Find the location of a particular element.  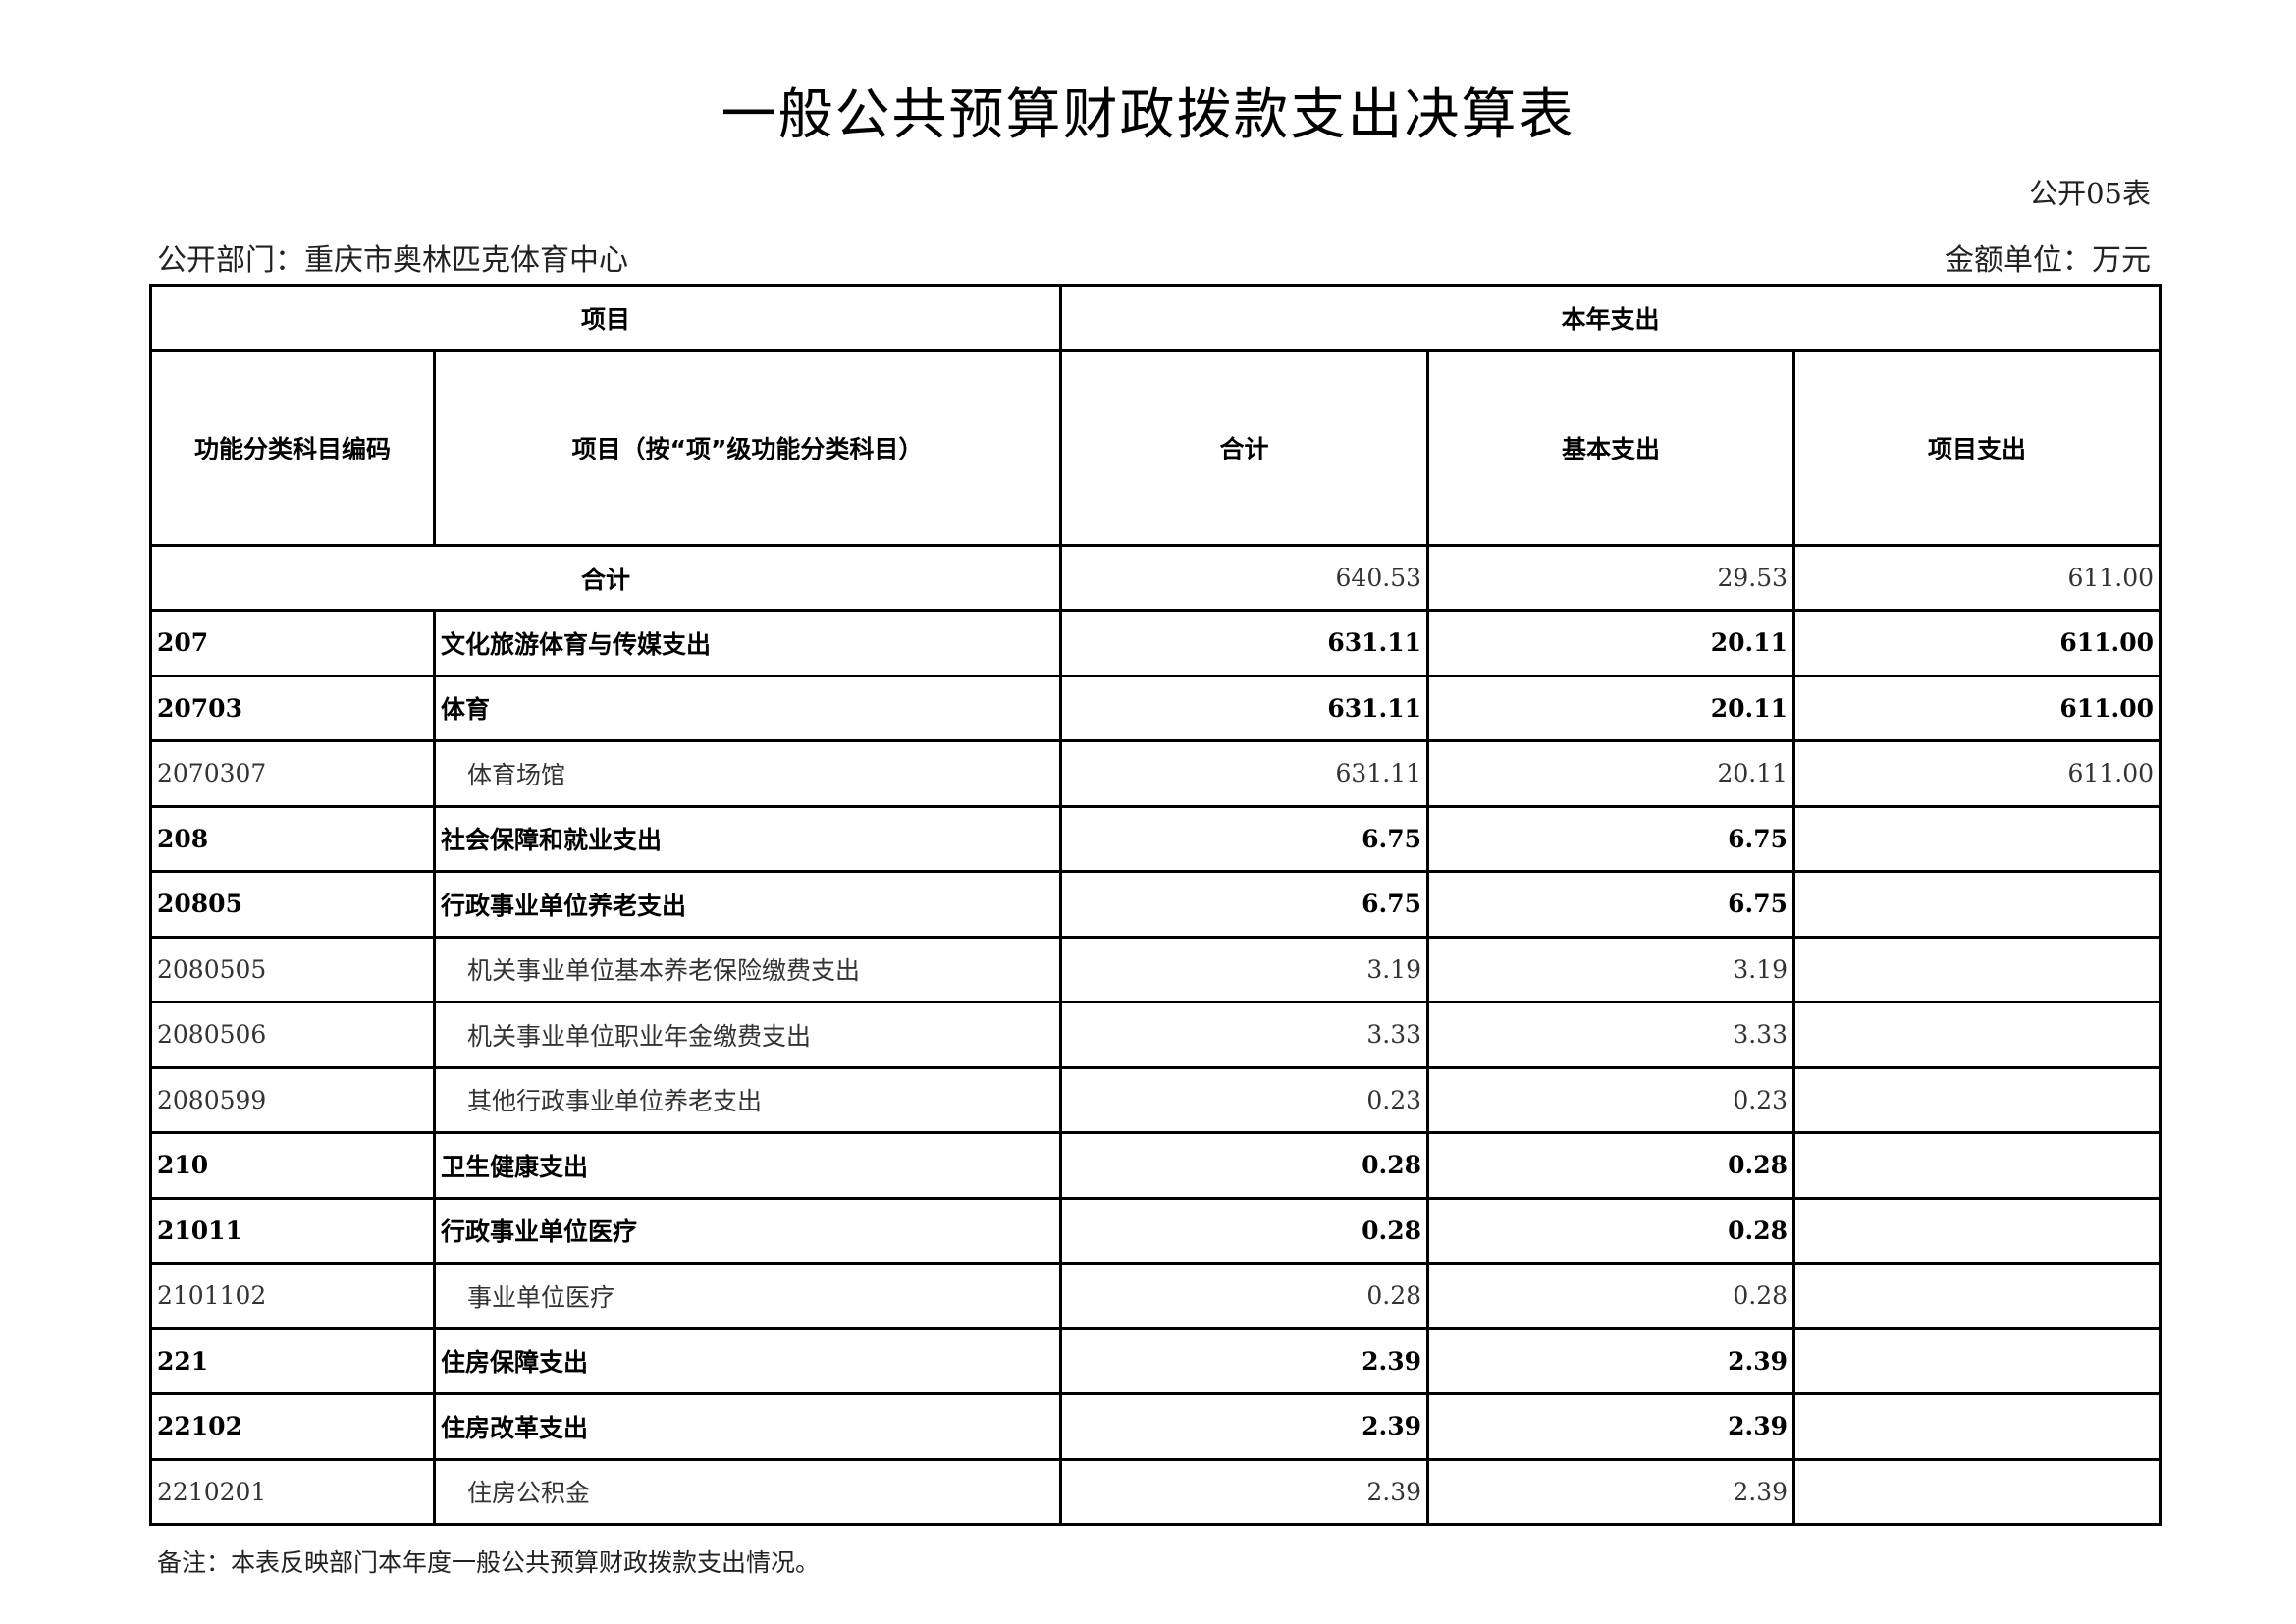

row-code: 2080505 is located at coordinates (293, 969).